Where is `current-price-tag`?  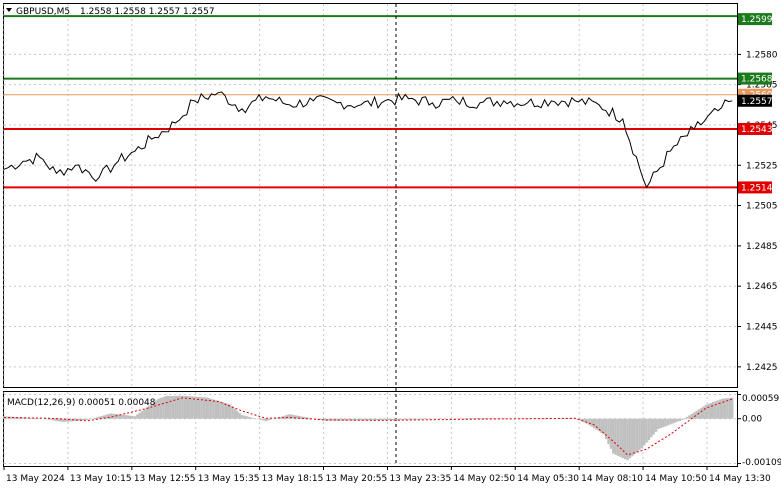 current-price-tag is located at coordinates (755, 100).